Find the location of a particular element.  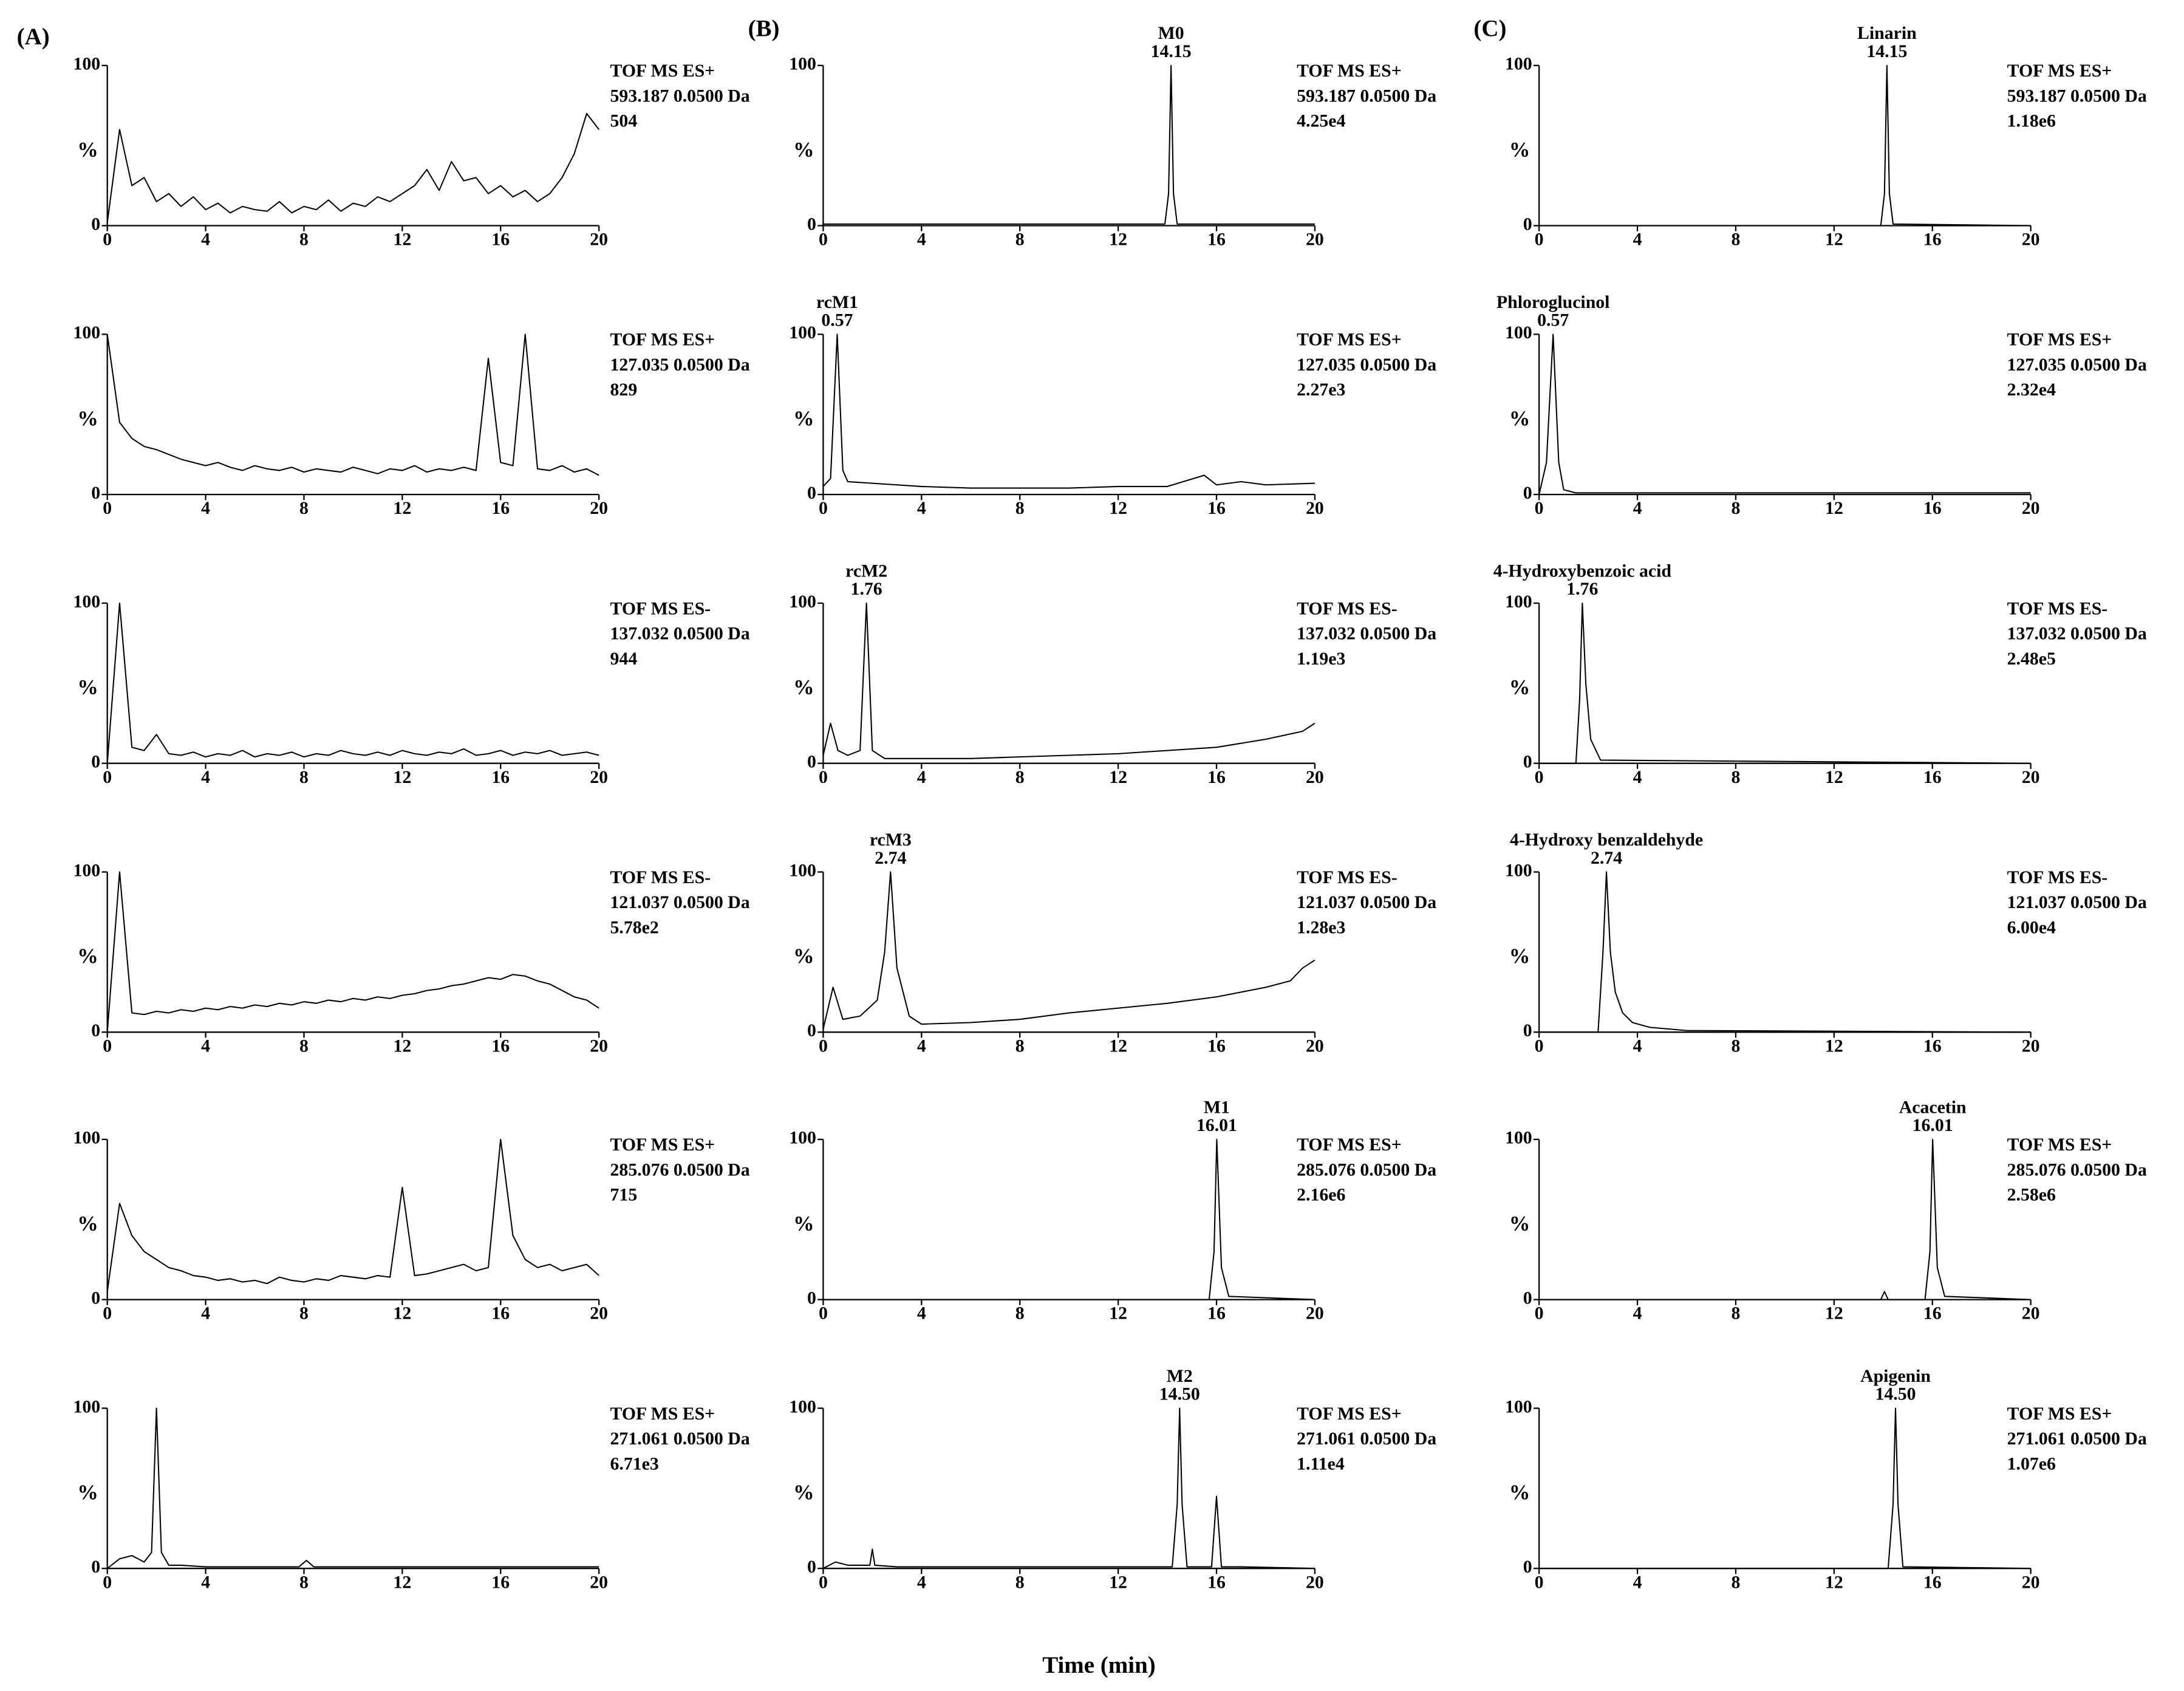

annotation: 2.16e6 is located at coordinates (1321, 1195).